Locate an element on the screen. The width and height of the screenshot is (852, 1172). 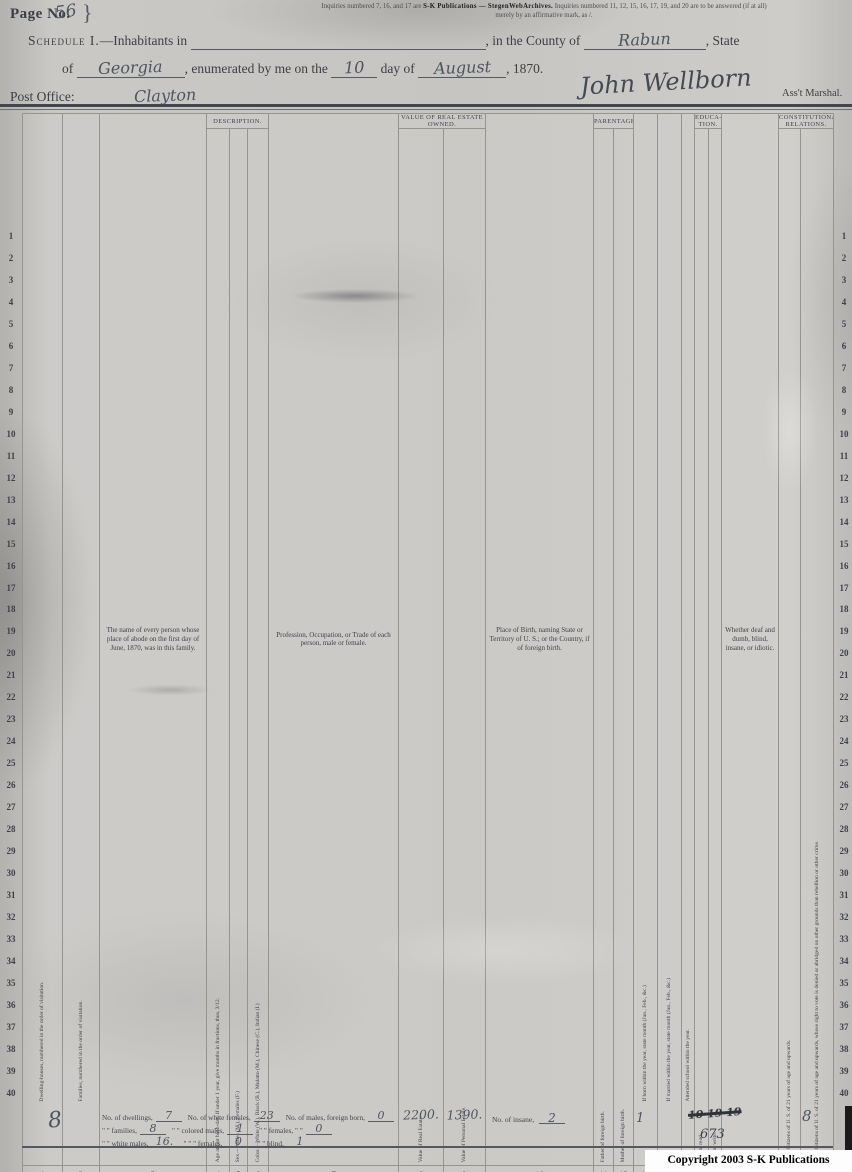
row-number: 13 is located at coordinates (844, 499).